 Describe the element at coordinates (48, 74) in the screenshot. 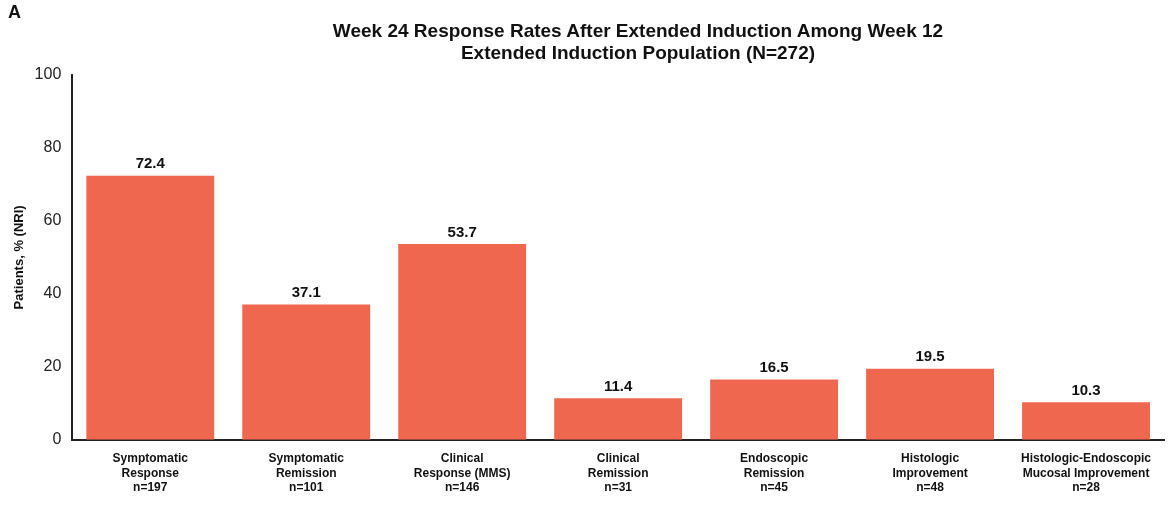

I see `y-tick-label: 100` at that location.